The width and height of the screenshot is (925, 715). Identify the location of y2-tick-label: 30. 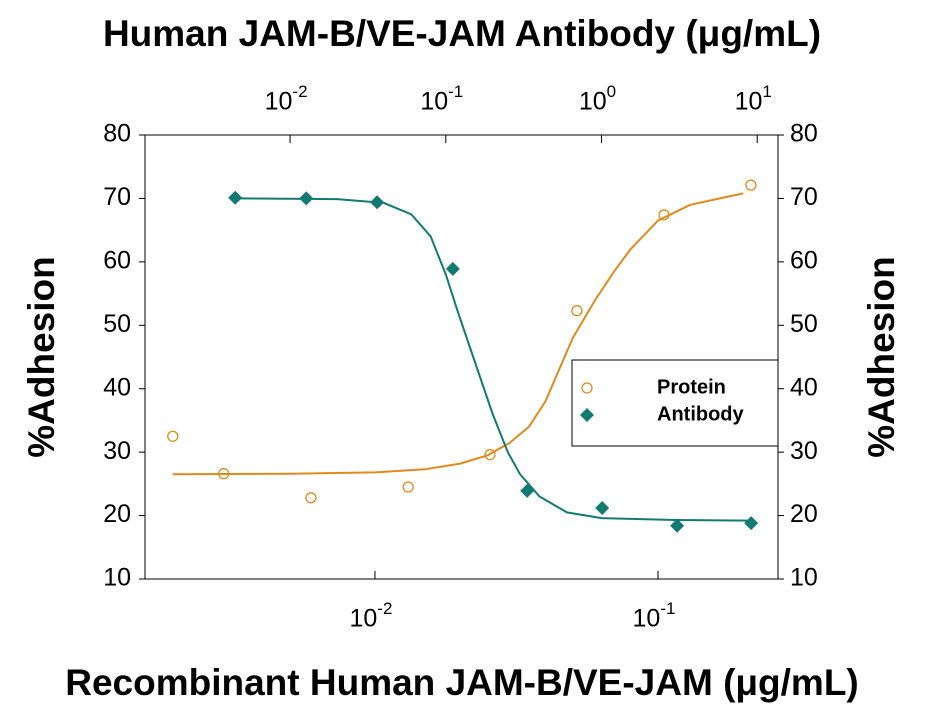
(804, 451).